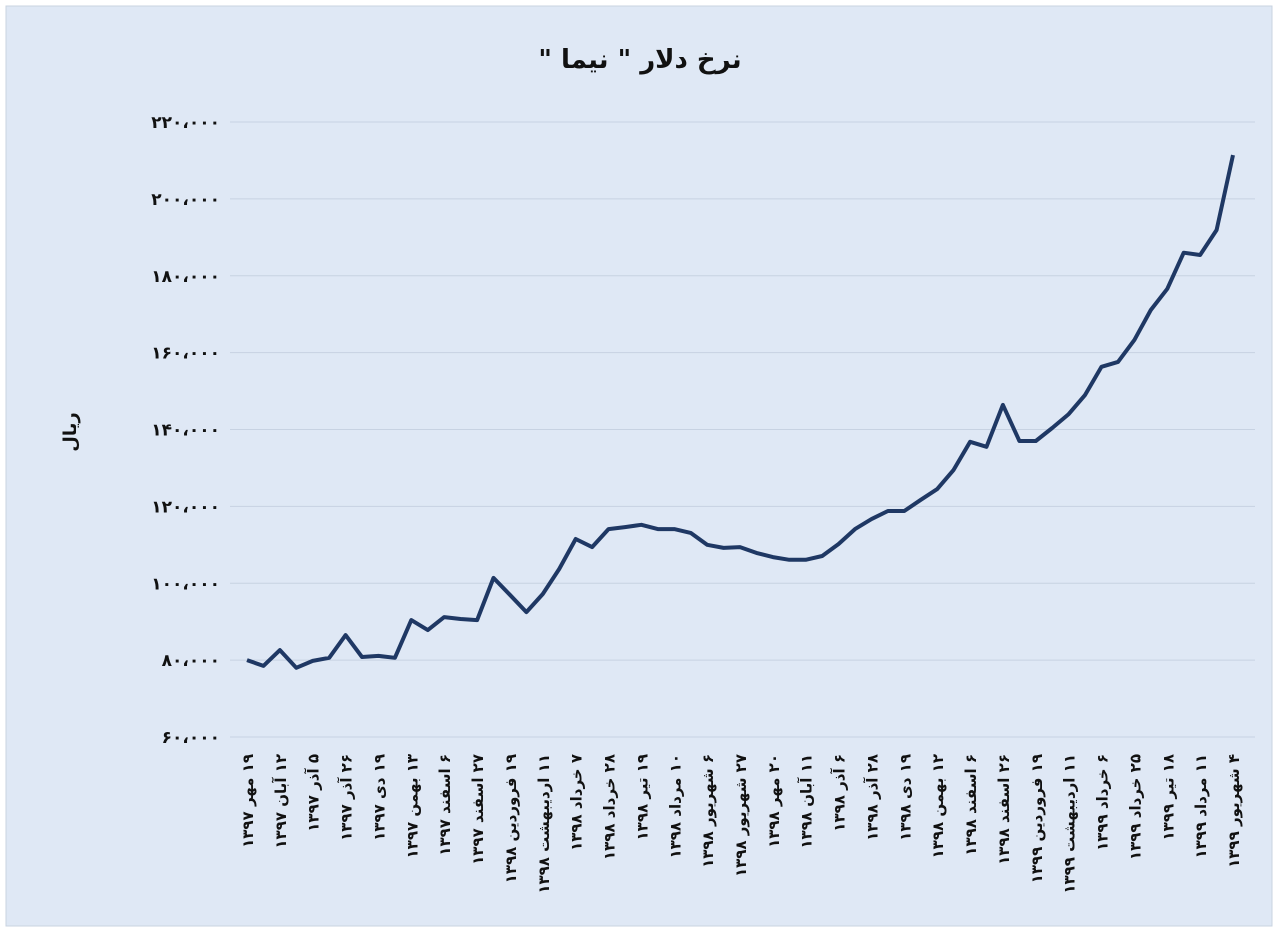  What do you see at coordinates (642, 797) in the screenshot?
I see `x-tick-label: ۱۹ تیر ۱۳۹۸` at bounding box center [642, 797].